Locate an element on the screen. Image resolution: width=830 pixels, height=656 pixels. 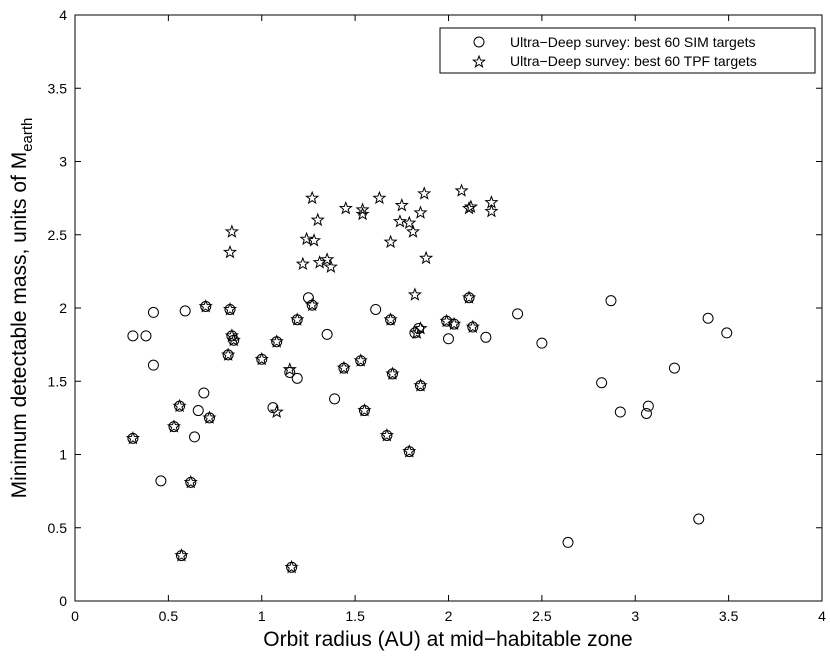
x-tick-label: 4 is located at coordinates (822, 616).